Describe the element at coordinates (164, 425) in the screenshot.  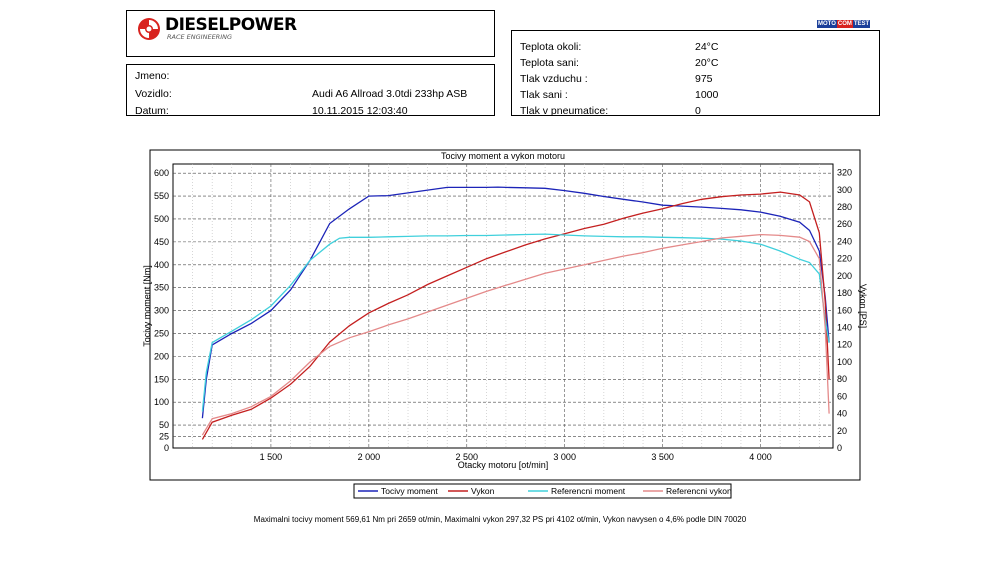
I see `y-tick-label: 50` at that location.